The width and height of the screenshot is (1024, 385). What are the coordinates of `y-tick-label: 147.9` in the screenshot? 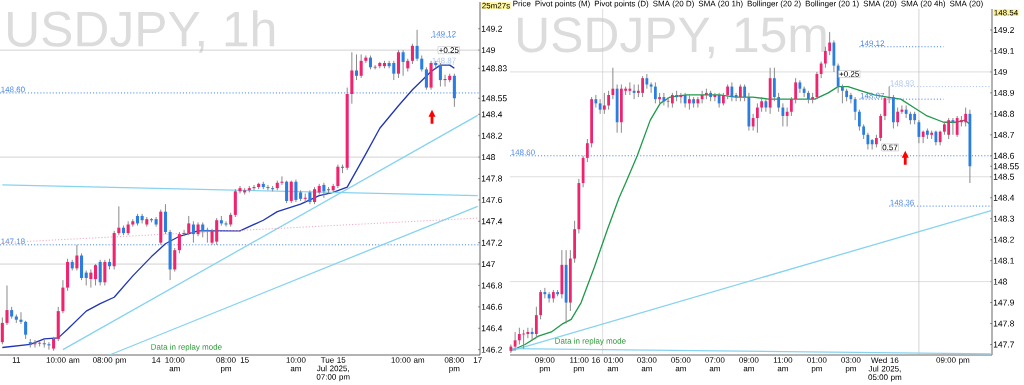 It's located at (1003, 302).